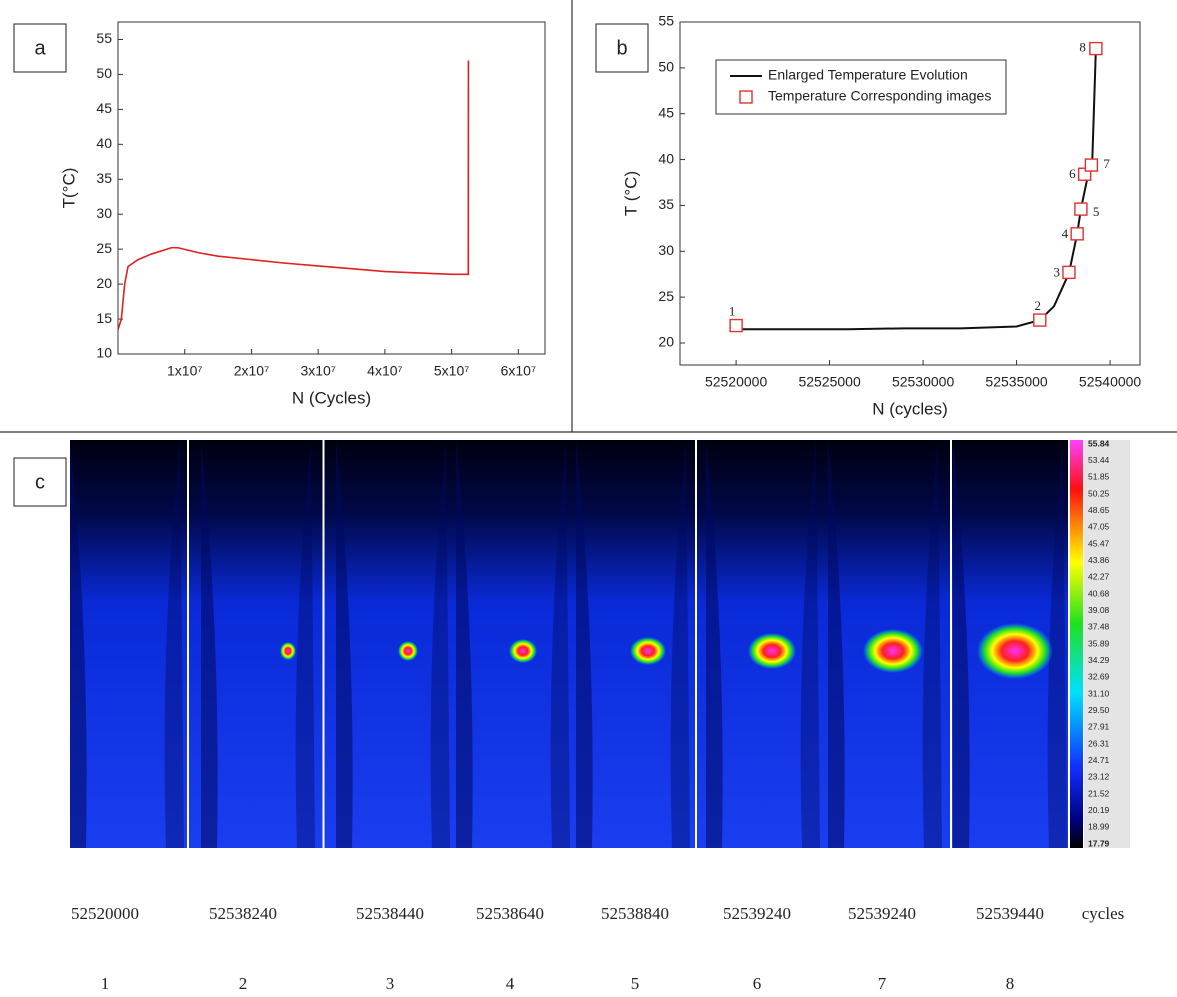 The width and height of the screenshot is (1177, 997). I want to click on image-number: 8, so click(1010, 983).